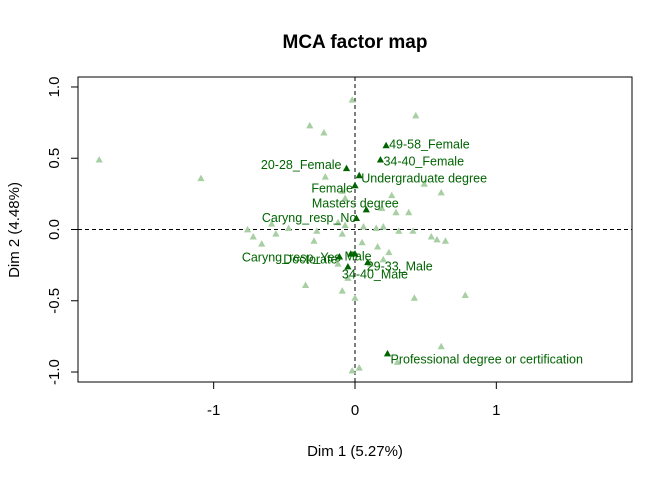  Describe the element at coordinates (309, 218) in the screenshot. I see `category-label: Caryng_resp_No` at that location.